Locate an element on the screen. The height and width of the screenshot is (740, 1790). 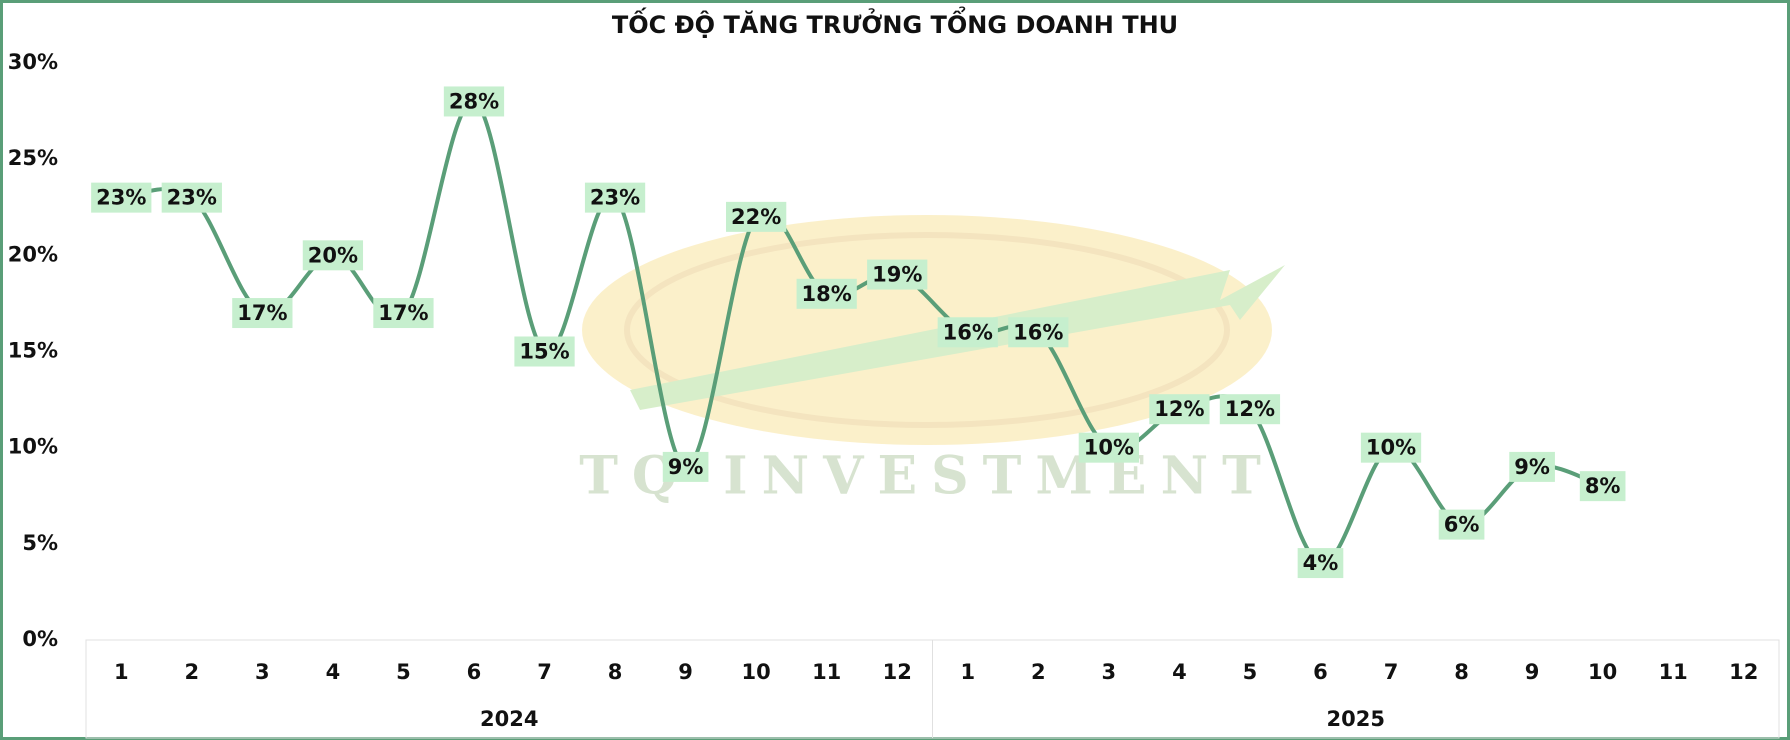
data-label-text: 10% is located at coordinates (1109, 448).